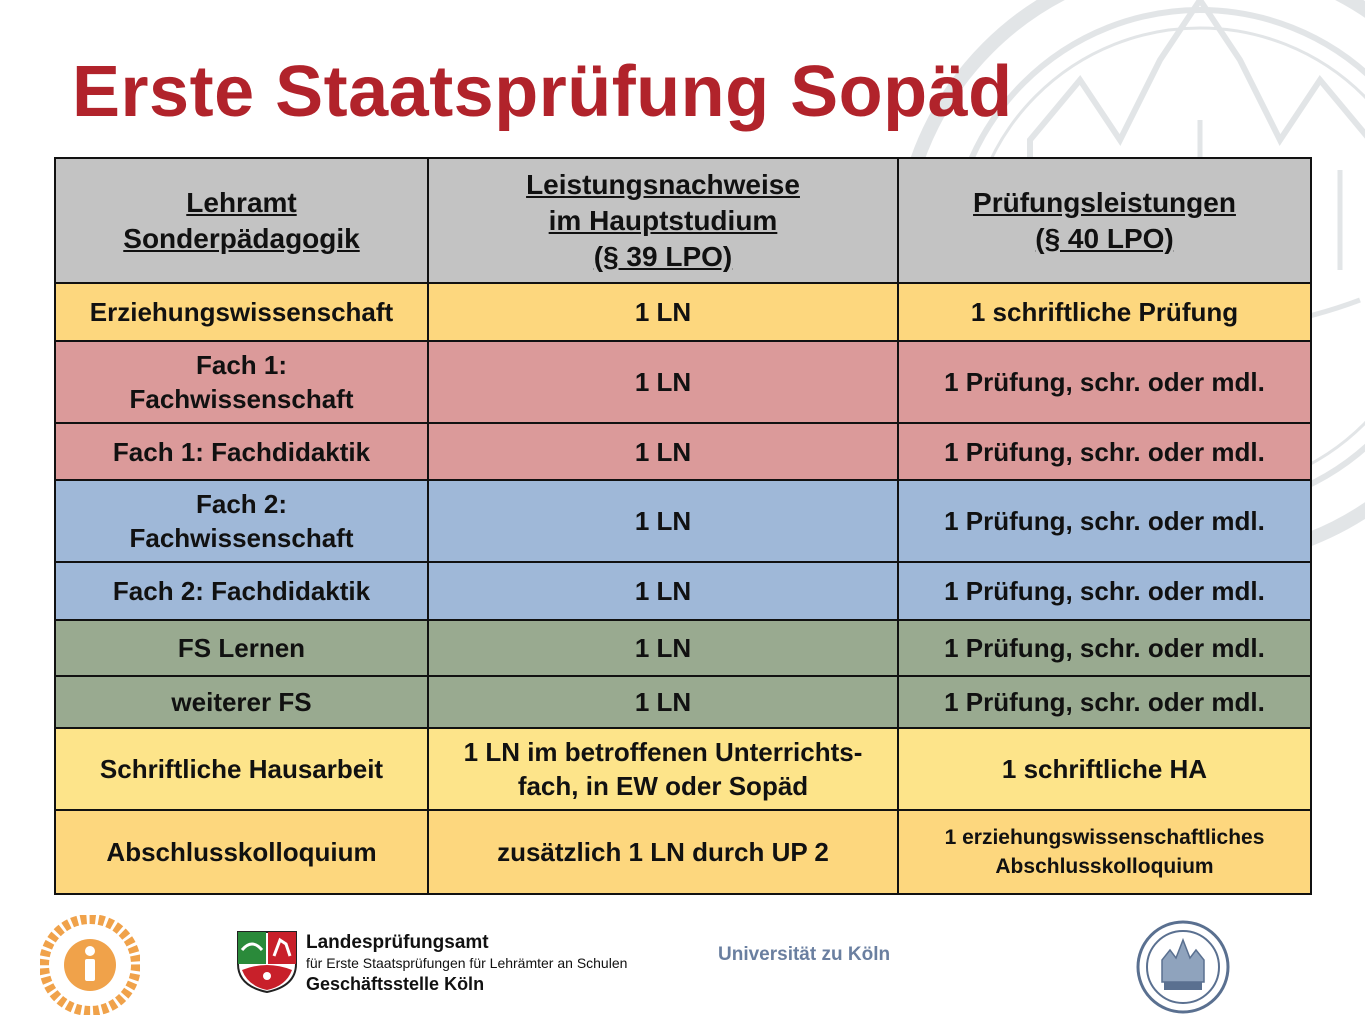 This screenshot has height=1024, width=1365. What do you see at coordinates (267, 962) in the screenshot?
I see `nrw-coat-of-arms-logo` at bounding box center [267, 962].